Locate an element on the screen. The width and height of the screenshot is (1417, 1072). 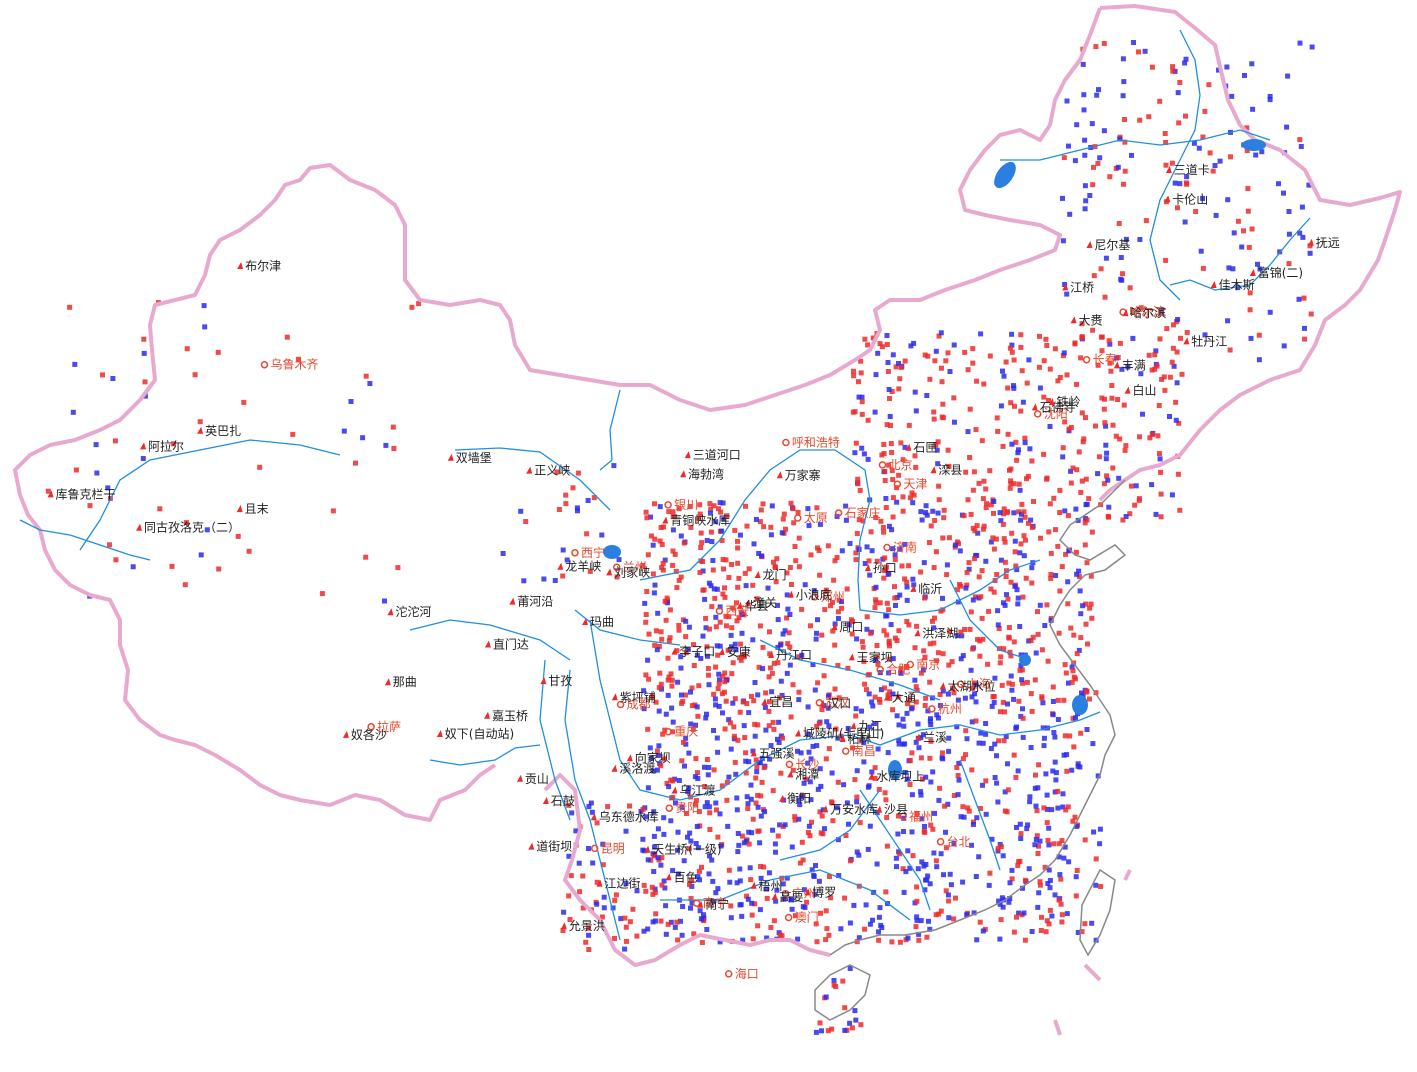
city-marker is located at coordinates (785, 893).